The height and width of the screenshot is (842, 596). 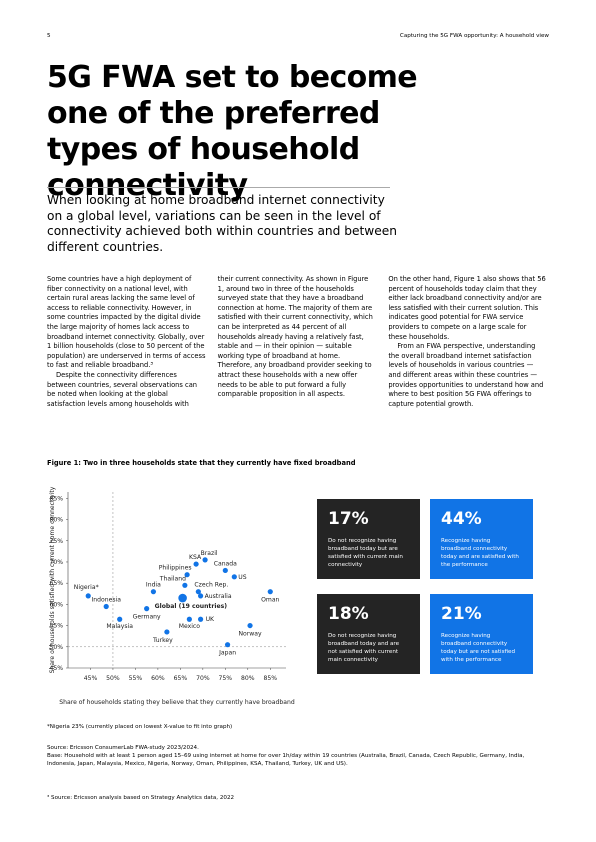 What do you see at coordinates (106, 600) in the screenshot?
I see `point-label: Indonesia` at bounding box center [106, 600].